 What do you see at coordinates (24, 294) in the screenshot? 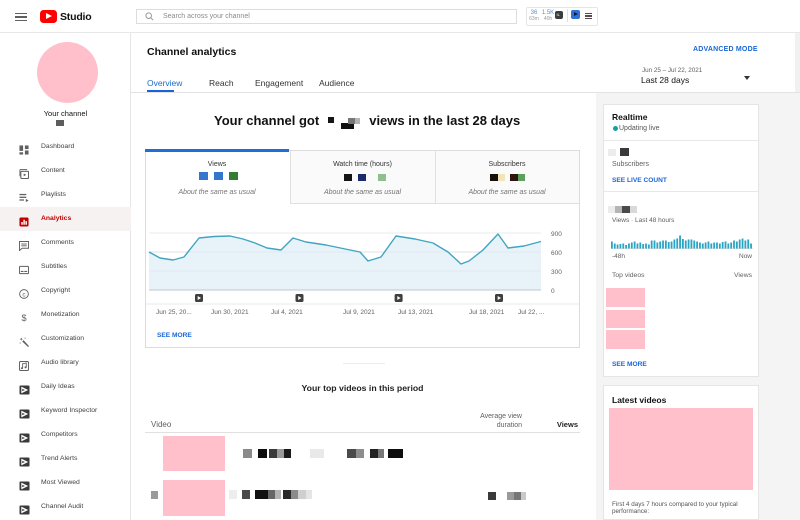
I see `svg-text: c` at bounding box center [24, 294].